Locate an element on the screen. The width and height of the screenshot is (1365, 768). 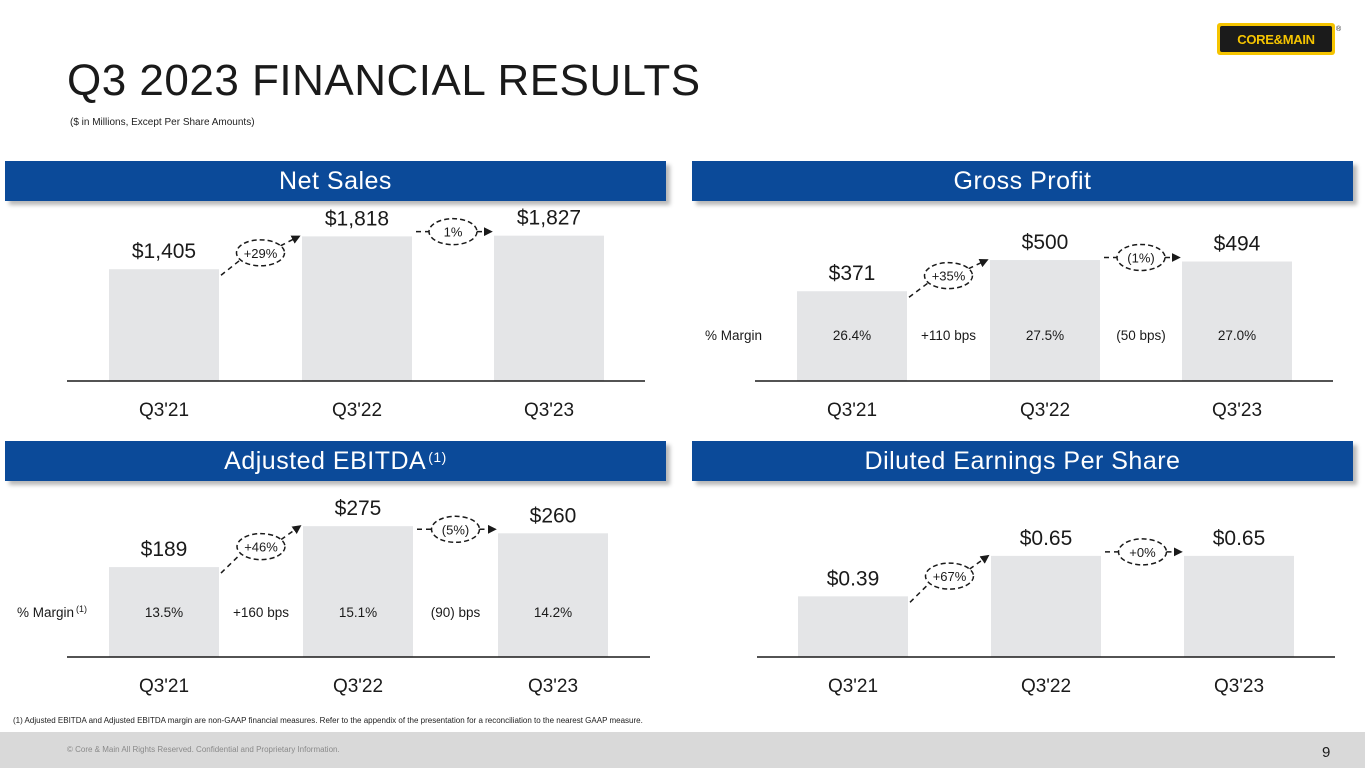
page-title: Q3 2023 FINANCIAL RESULTS is located at coordinates (384, 80).